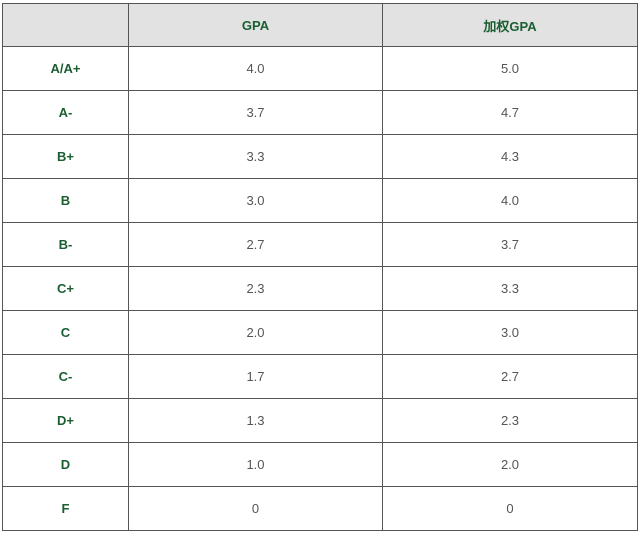 The width and height of the screenshot is (640, 536). Describe the element at coordinates (510, 156) in the screenshot. I see `weighted-gpa-cell: 4.3` at that location.